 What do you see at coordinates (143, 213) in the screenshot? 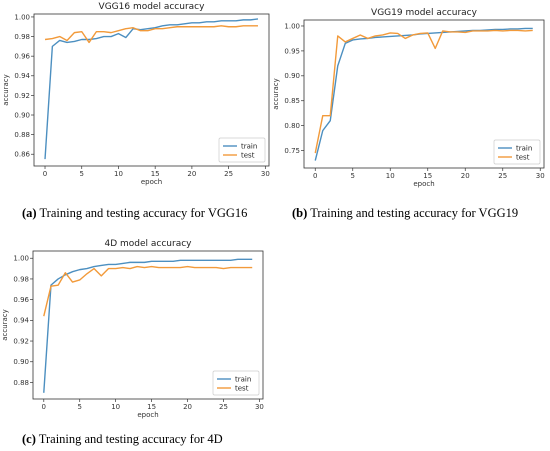
I see `caption-a-text: Training and testing accuracy for VGG16` at bounding box center [143, 213].